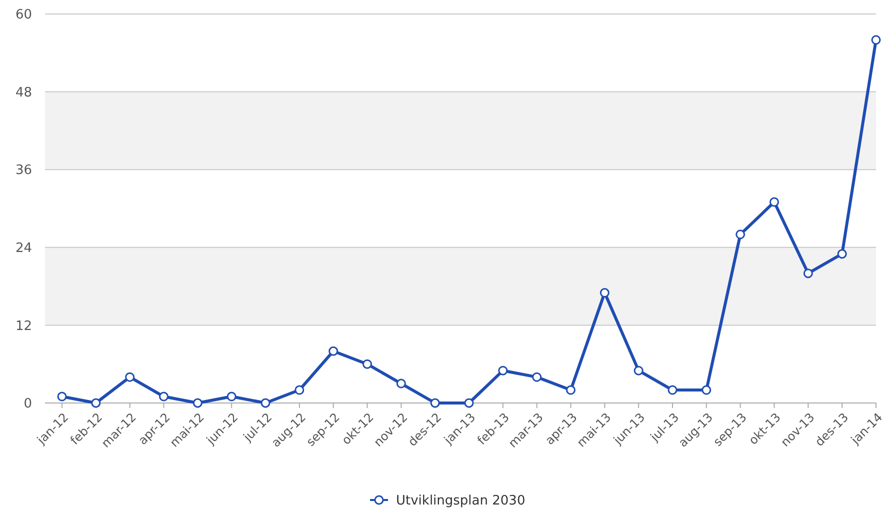  Describe the element at coordinates (23, 170) in the screenshot. I see `y-tick-label: 36` at that location.